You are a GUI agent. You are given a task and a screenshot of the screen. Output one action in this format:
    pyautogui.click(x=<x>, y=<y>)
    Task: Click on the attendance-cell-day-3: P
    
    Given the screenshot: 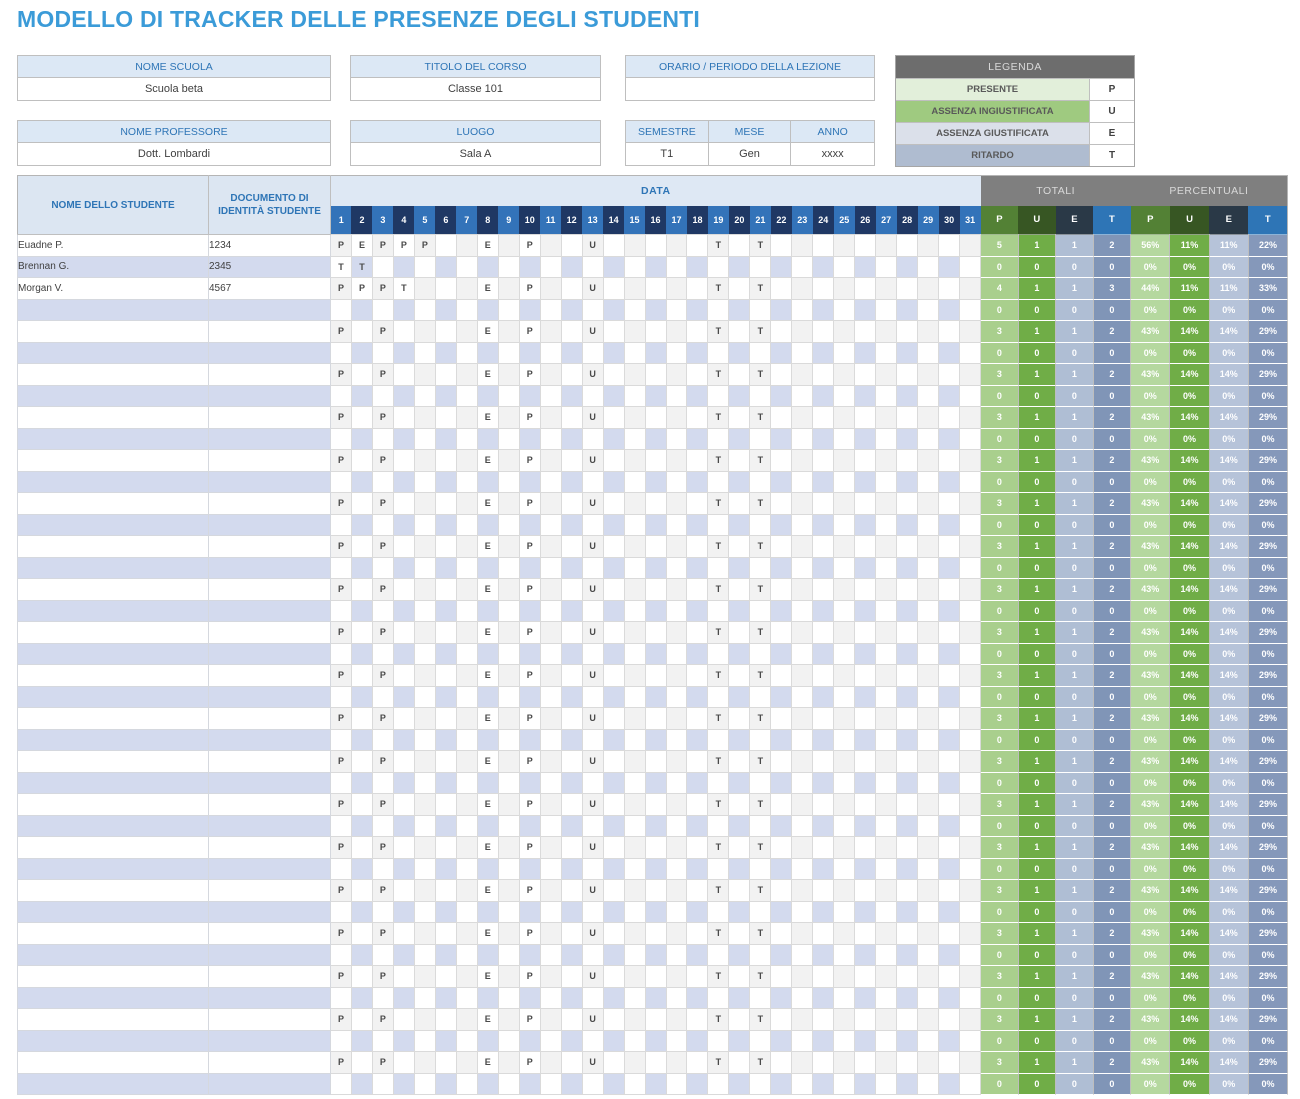 What is the action you would take?
    pyautogui.click(x=382, y=288)
    